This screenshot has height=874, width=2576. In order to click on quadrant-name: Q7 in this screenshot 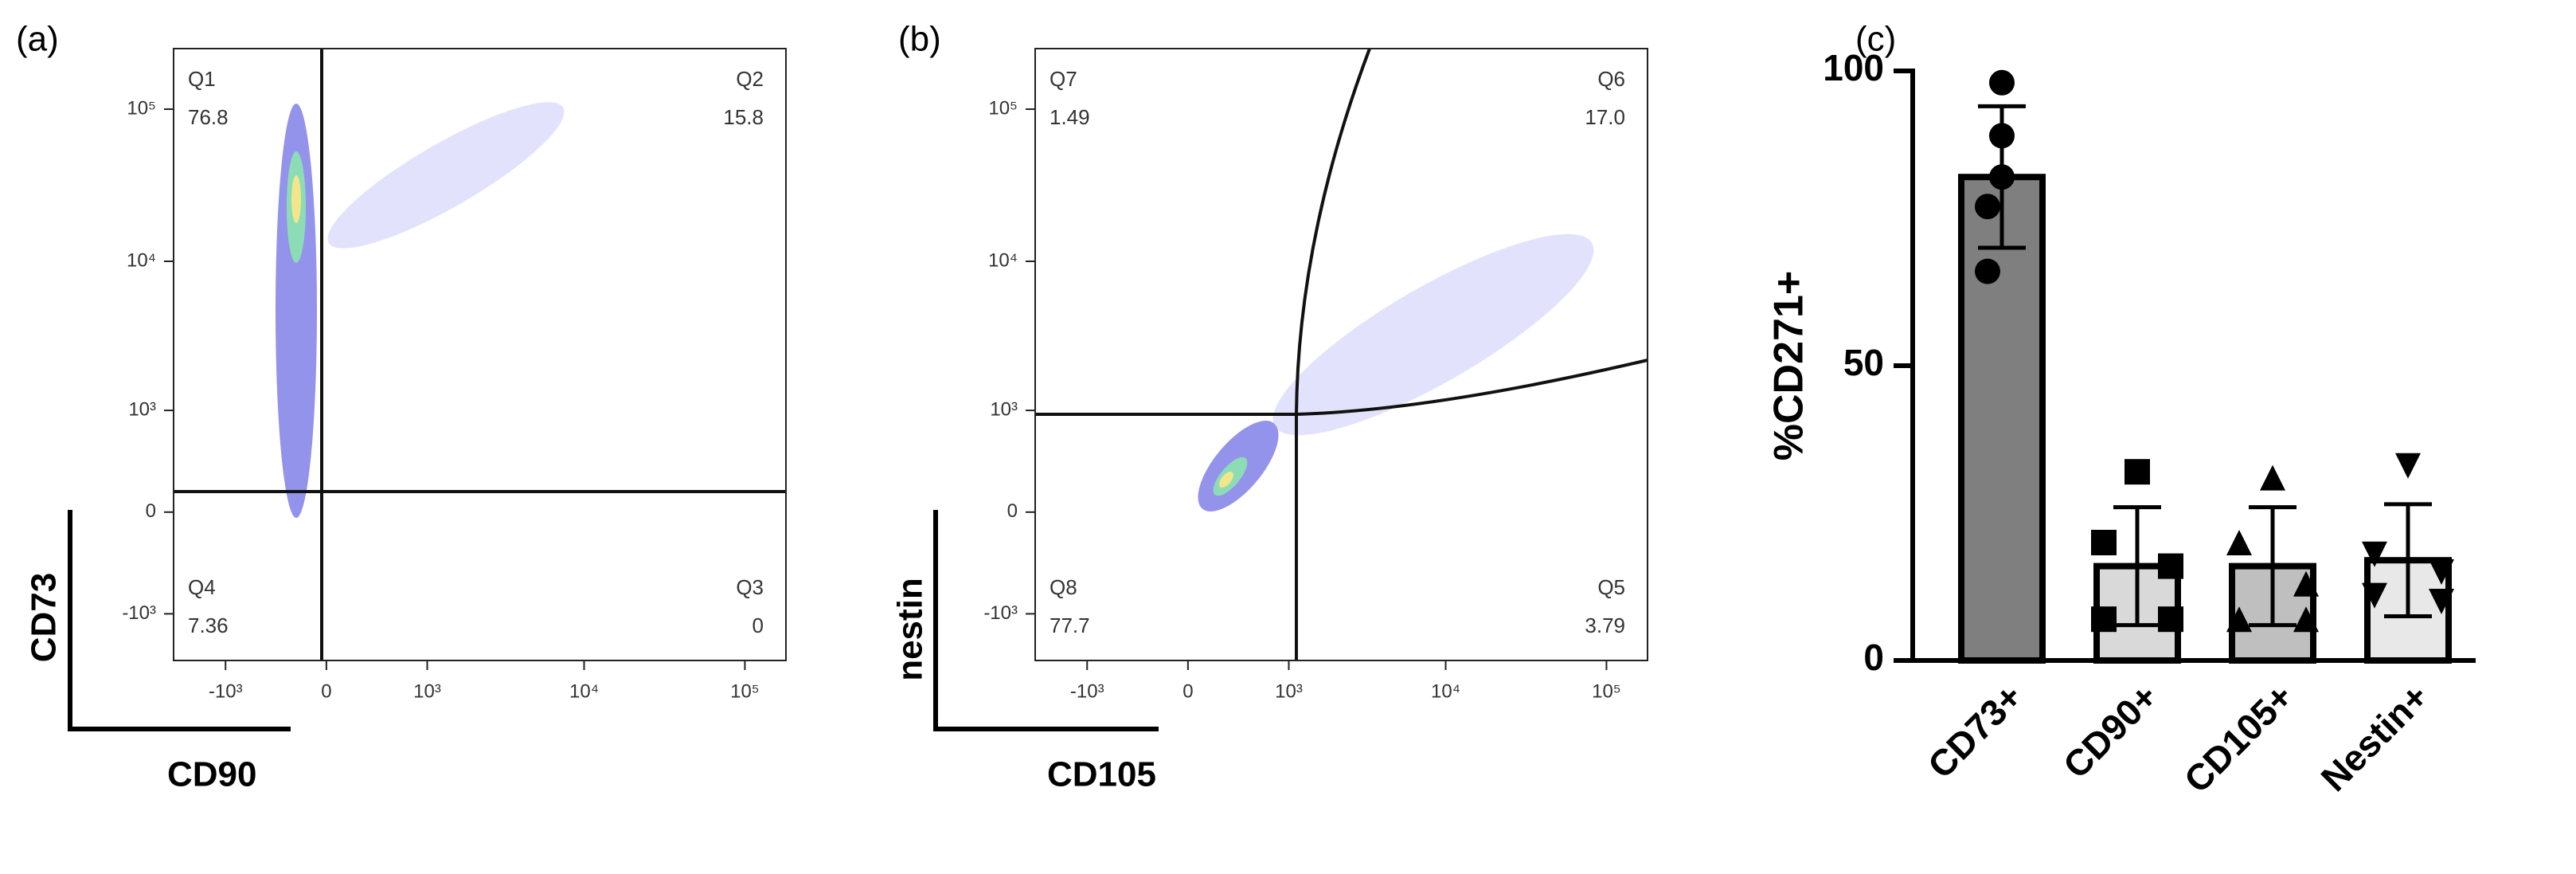, I will do `click(1063, 79)`.